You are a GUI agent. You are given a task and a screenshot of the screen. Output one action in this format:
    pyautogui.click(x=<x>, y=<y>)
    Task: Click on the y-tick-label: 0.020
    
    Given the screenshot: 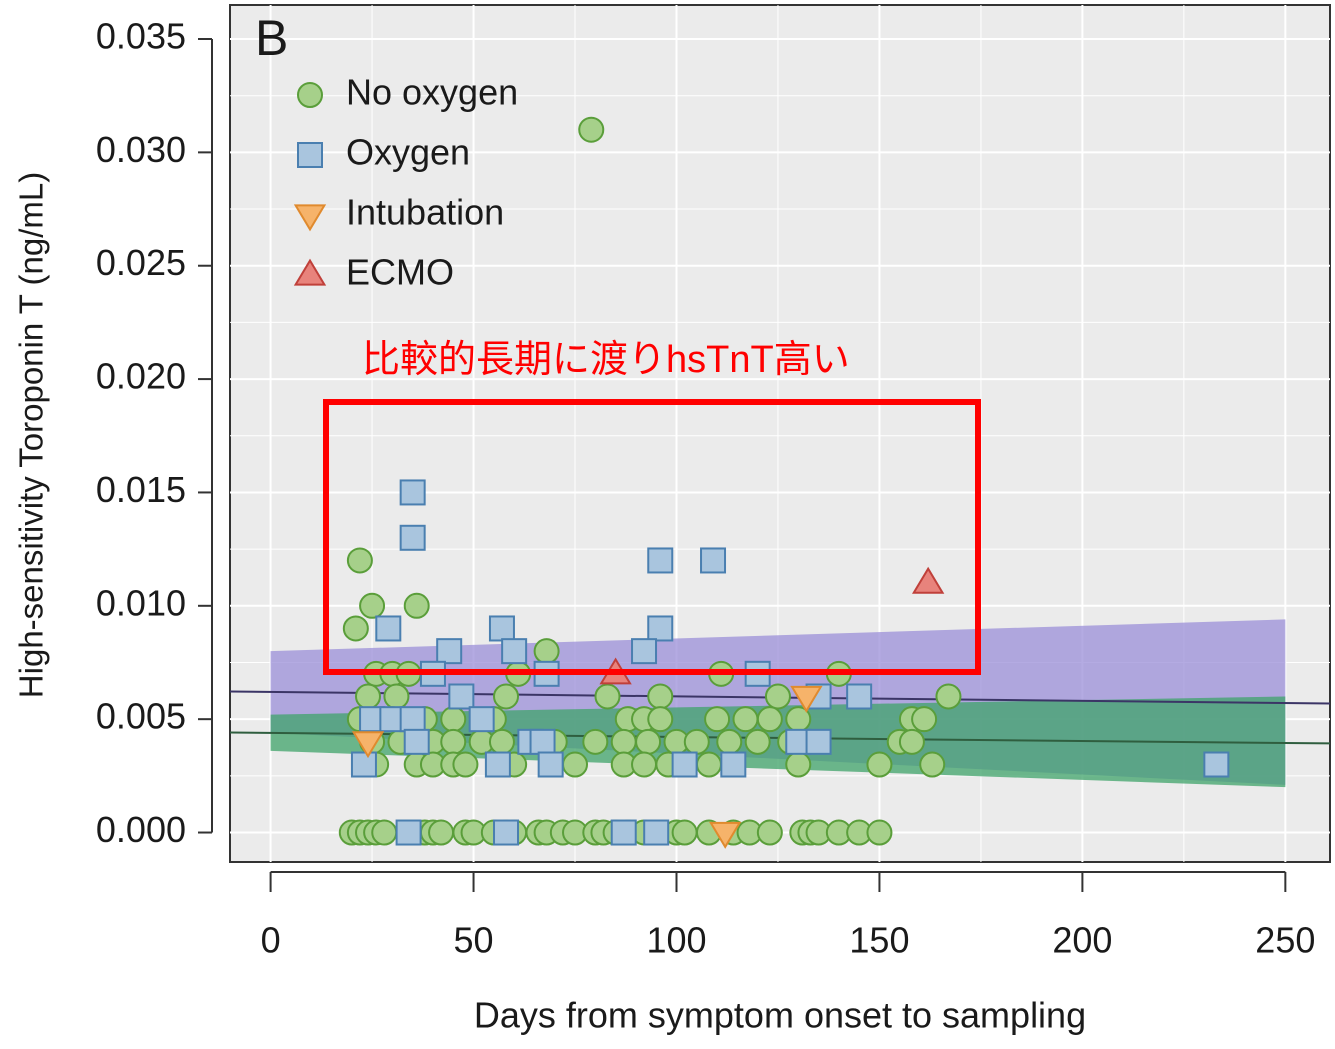 What is the action you would take?
    pyautogui.click(x=141, y=376)
    